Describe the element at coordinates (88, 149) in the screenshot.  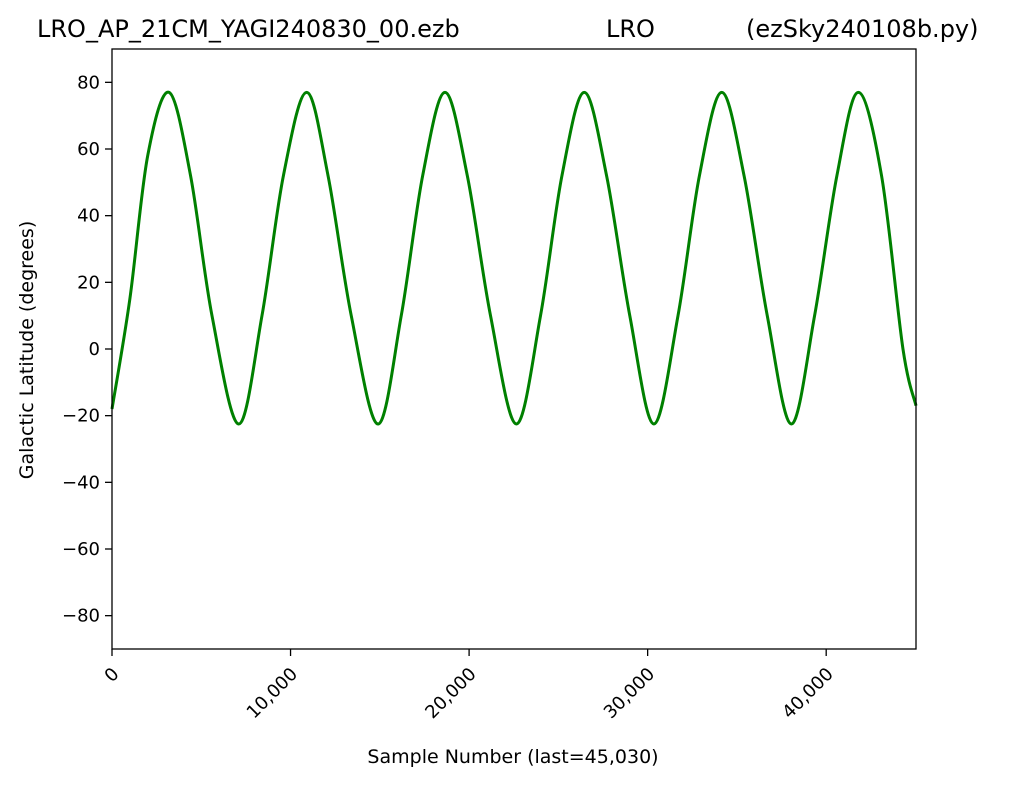
I see `y-tick-label: 60` at that location.